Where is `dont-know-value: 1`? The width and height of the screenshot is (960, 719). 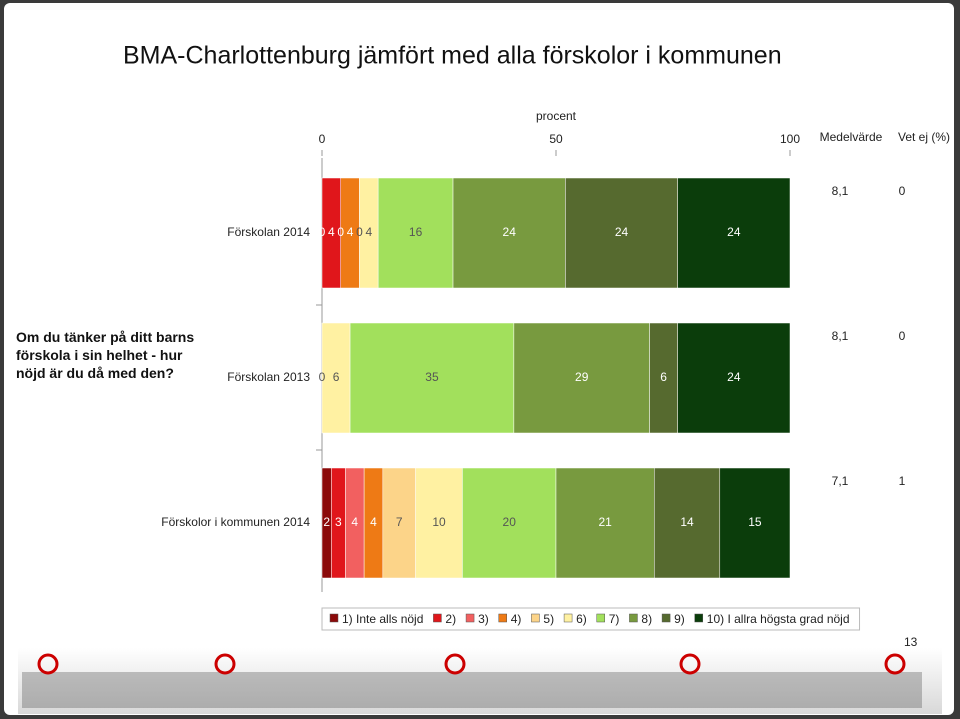 dont-know-value: 1 is located at coordinates (902, 481).